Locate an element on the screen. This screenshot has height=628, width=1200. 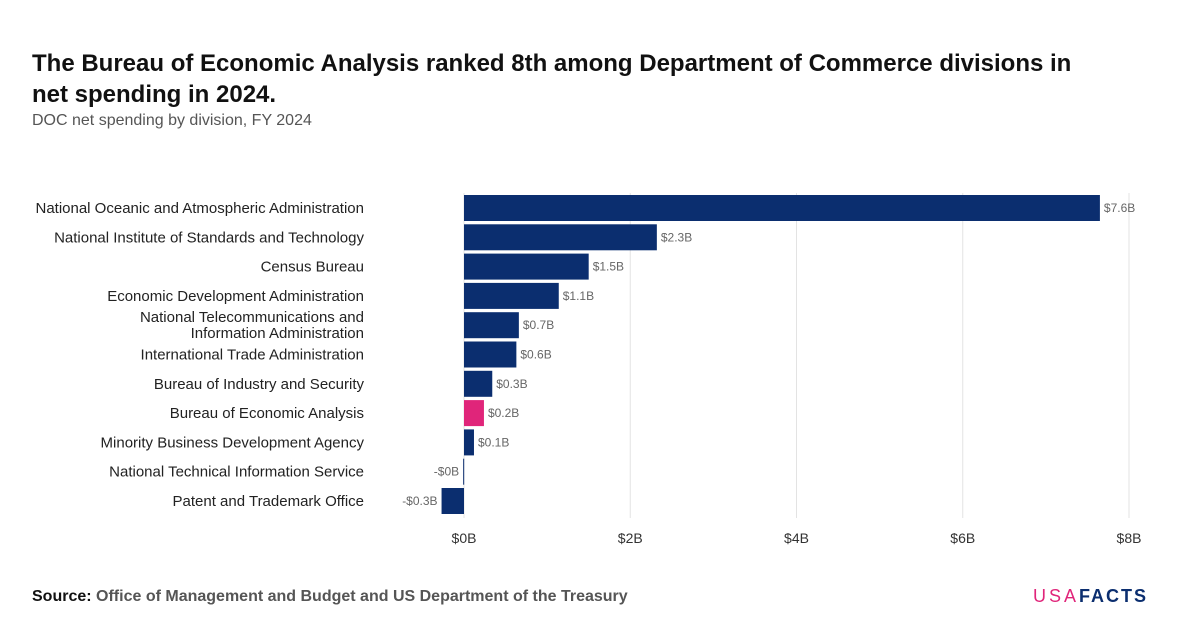
x-tick-label: $8B is located at coordinates (1129, 538).